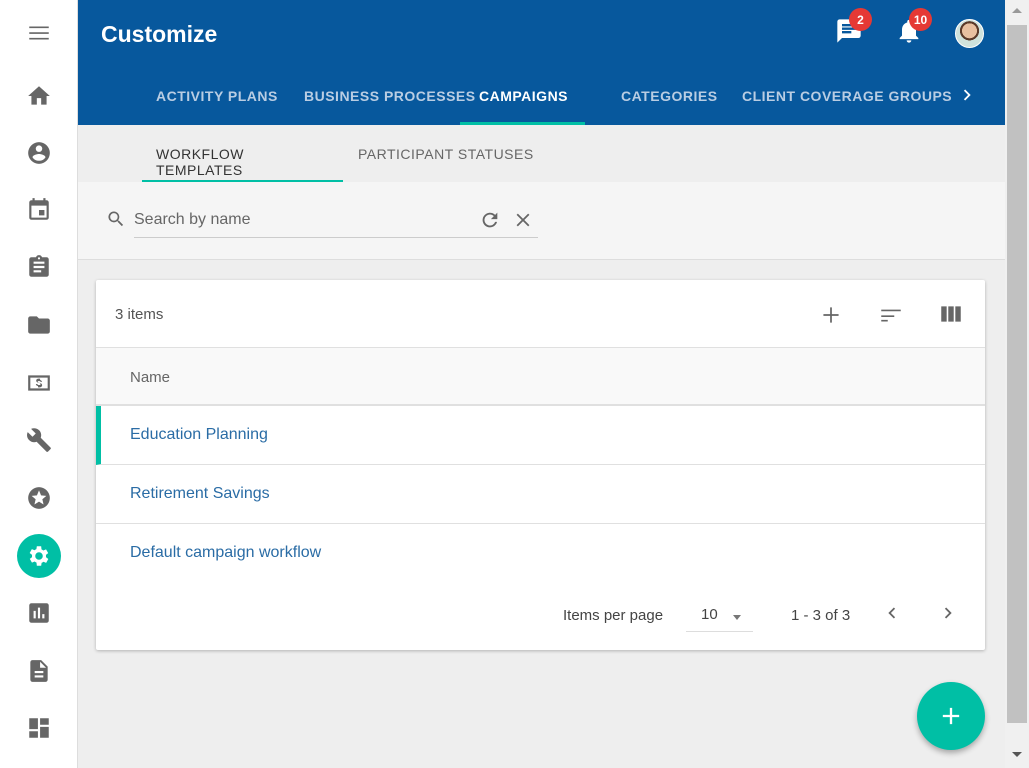 The image size is (1029, 768). I want to click on sidebar, so click(39, 384).